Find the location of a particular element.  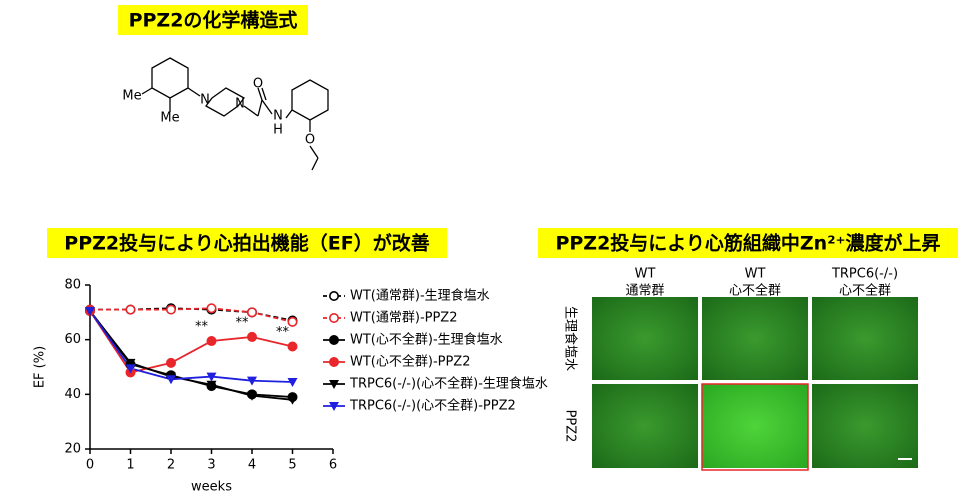

x-tick-label: 3 is located at coordinates (211, 465).